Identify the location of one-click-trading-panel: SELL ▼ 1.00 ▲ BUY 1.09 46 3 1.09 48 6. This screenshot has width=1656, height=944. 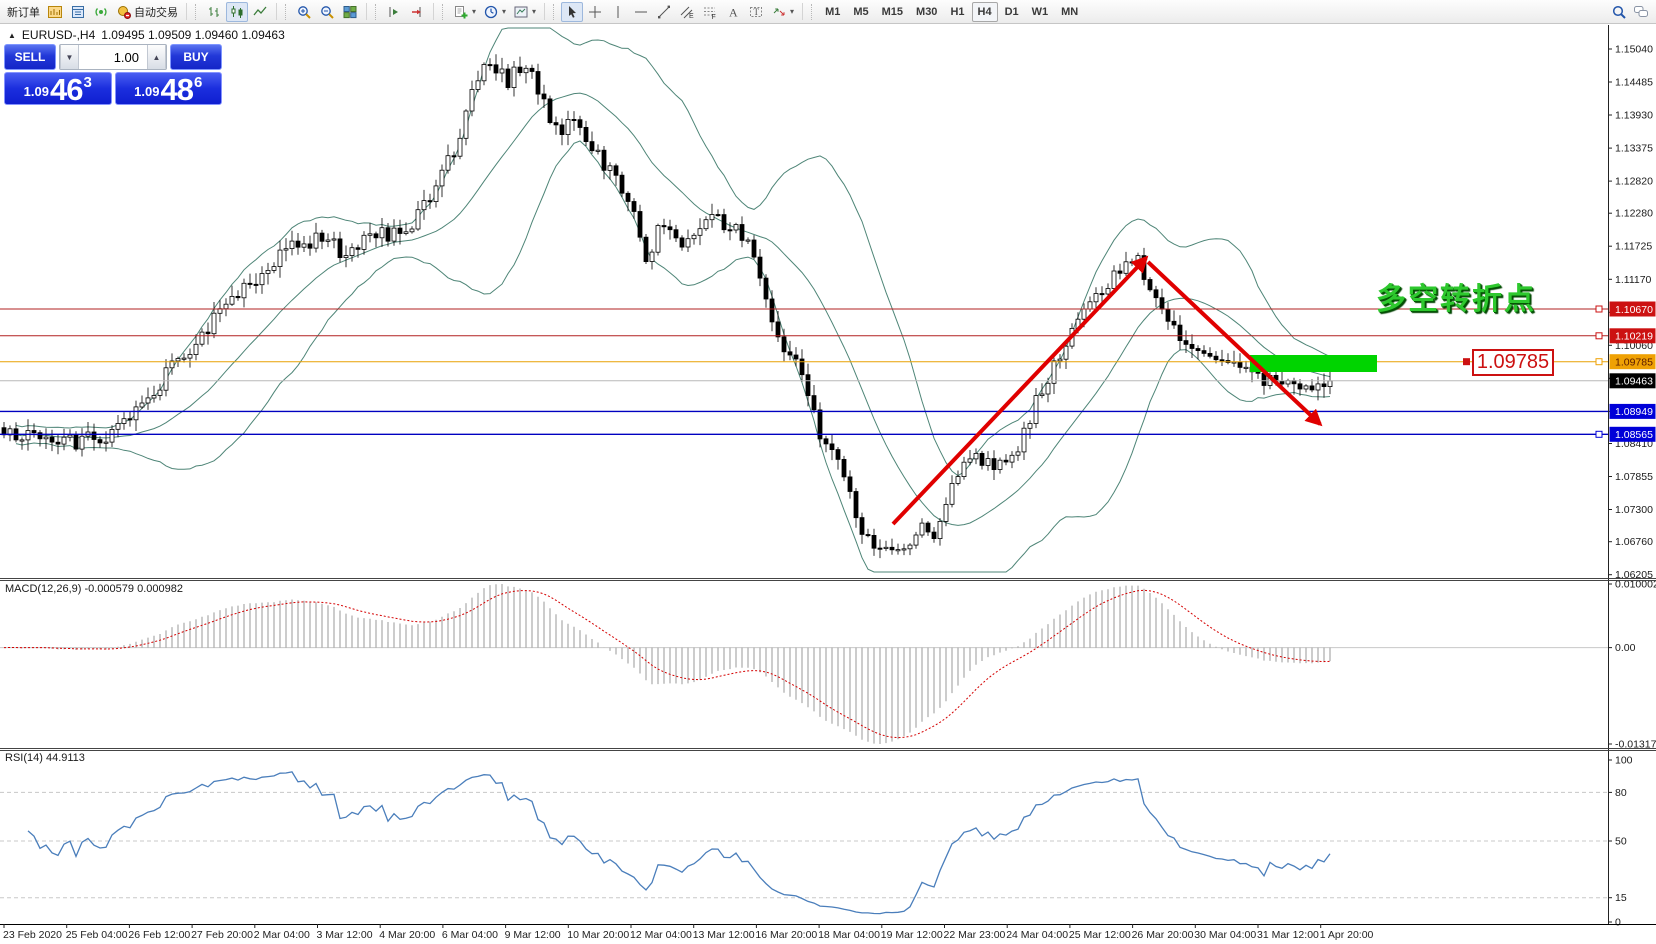
(113, 74).